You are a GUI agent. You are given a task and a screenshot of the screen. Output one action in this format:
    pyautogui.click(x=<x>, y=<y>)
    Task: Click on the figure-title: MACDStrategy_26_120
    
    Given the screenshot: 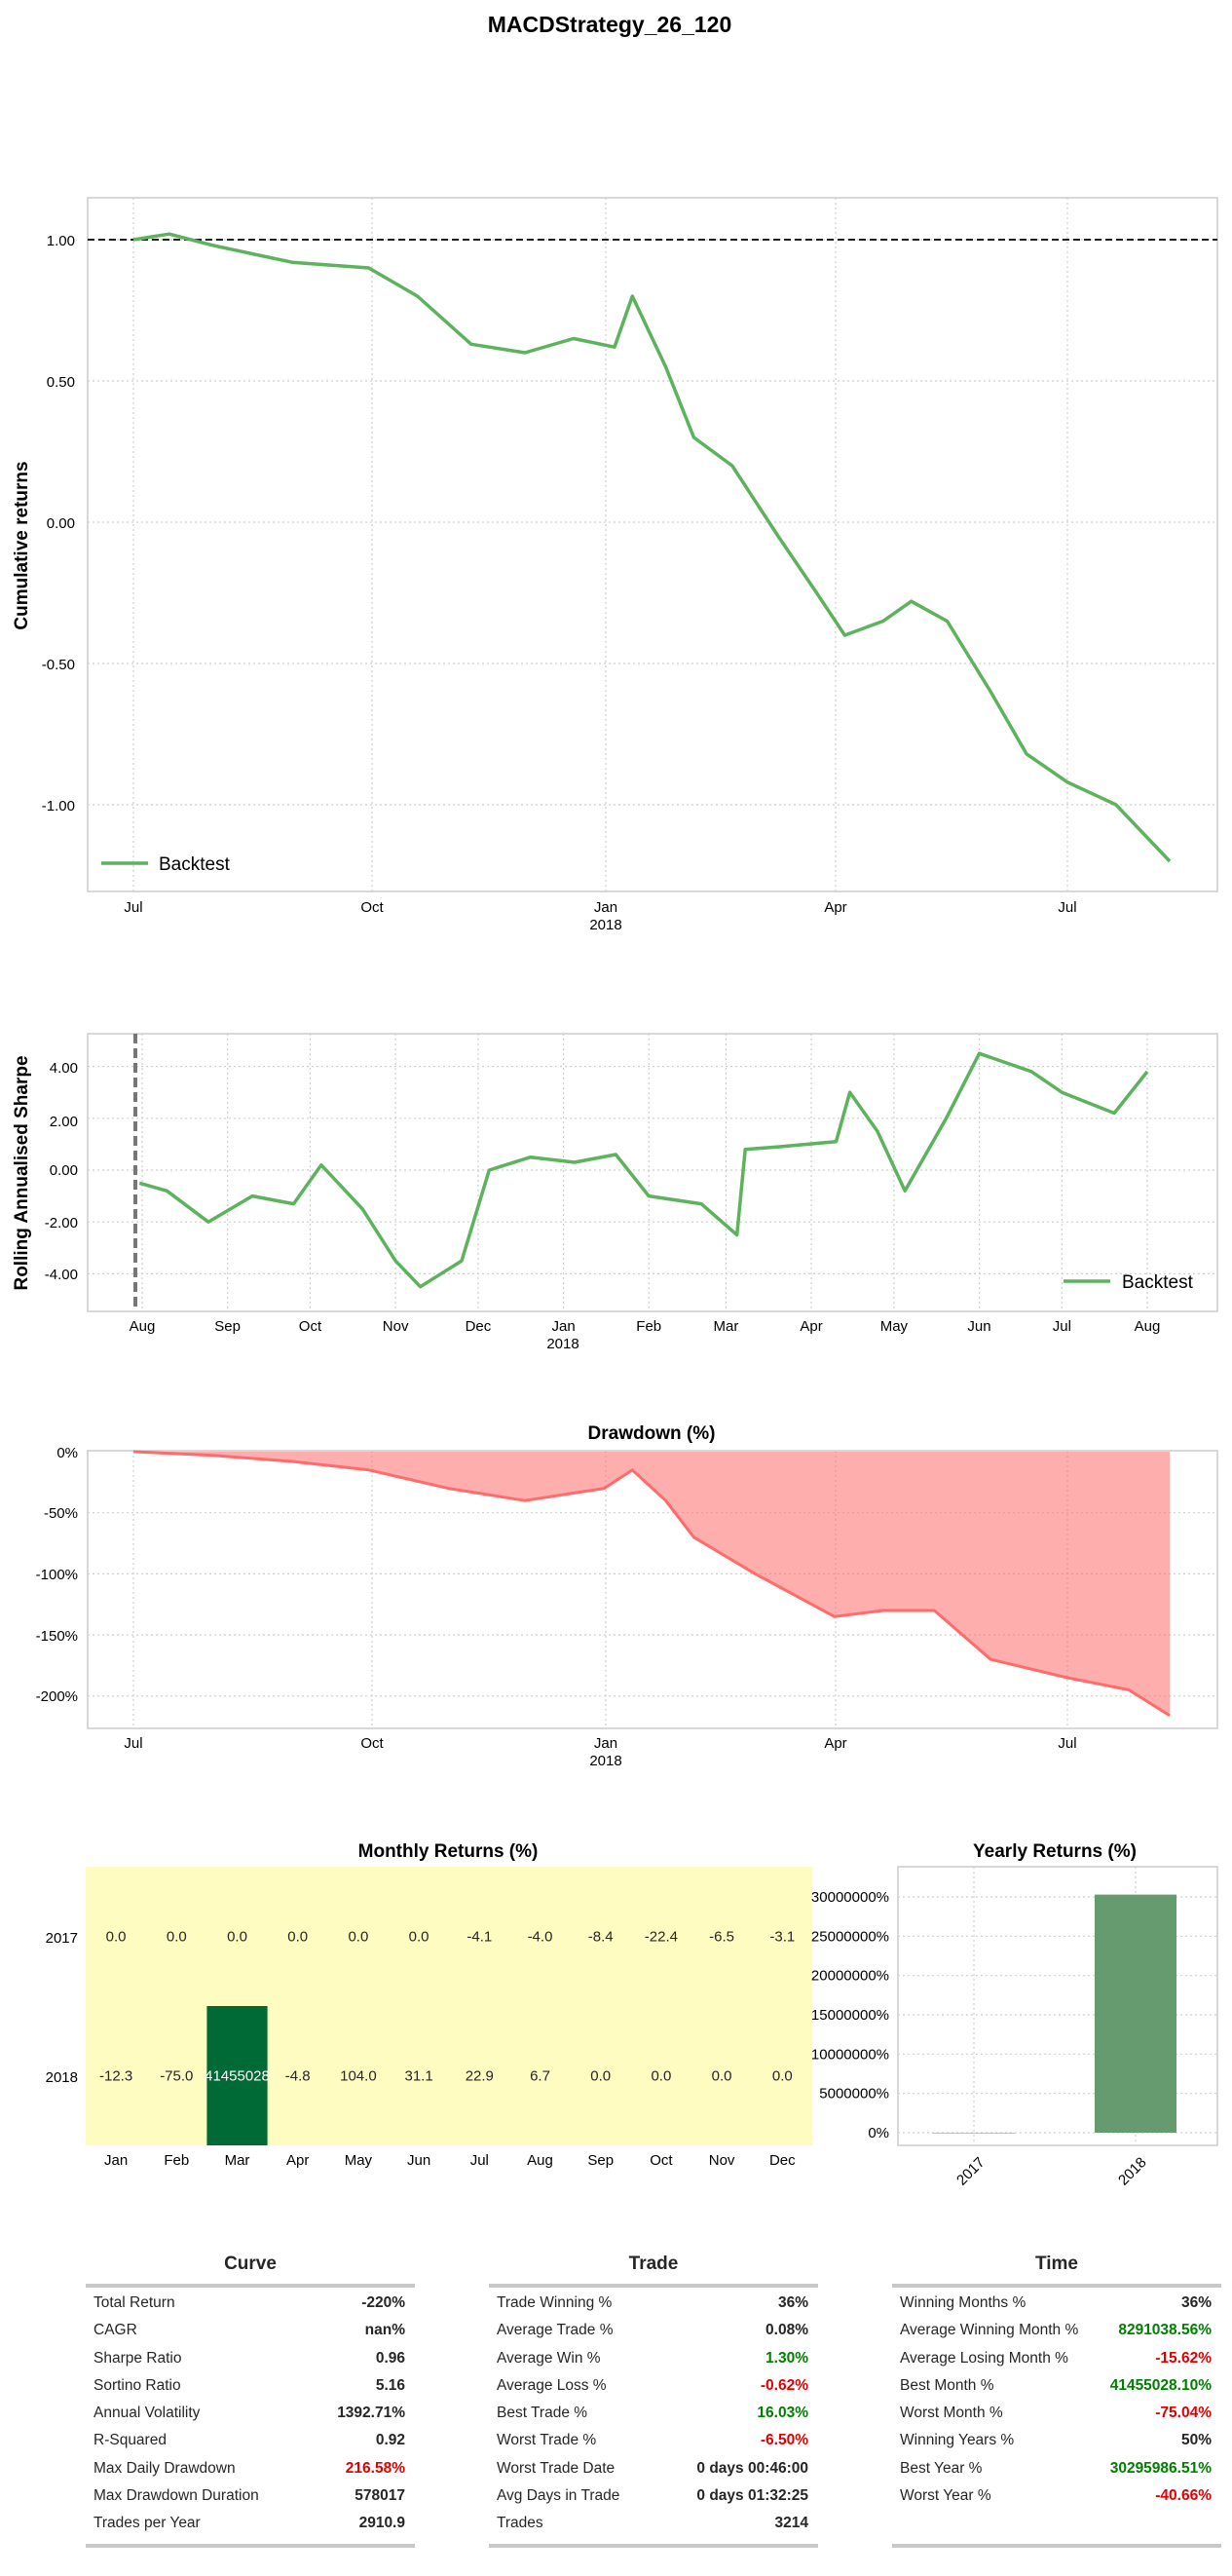 What is the action you would take?
    pyautogui.click(x=610, y=24)
    